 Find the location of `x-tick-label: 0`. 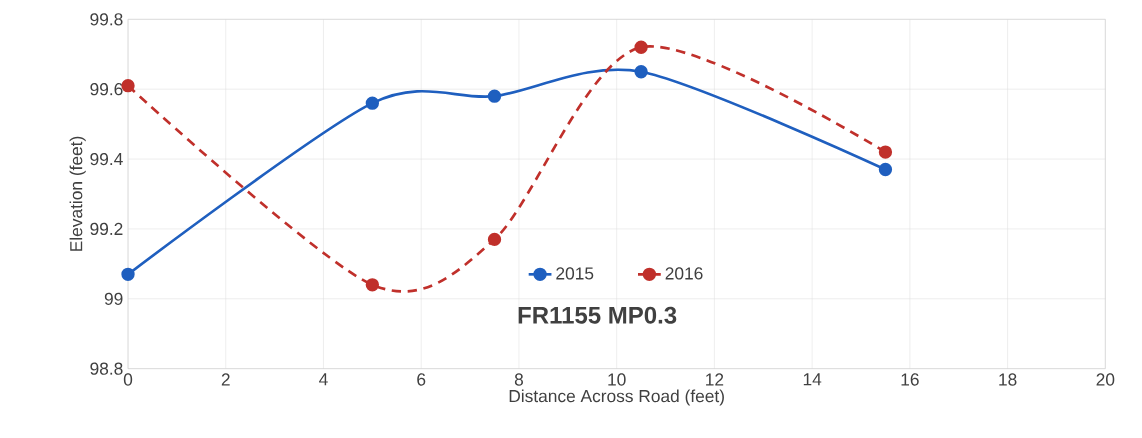

x-tick-label: 0 is located at coordinates (128, 379).